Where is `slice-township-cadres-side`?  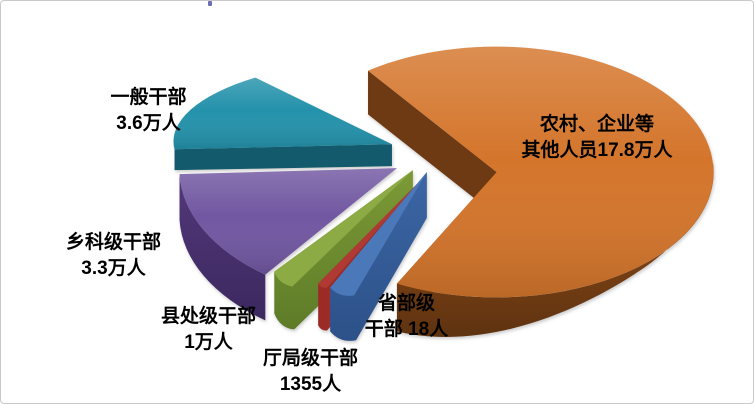
slice-township-cadres-side is located at coordinates (222, 247).